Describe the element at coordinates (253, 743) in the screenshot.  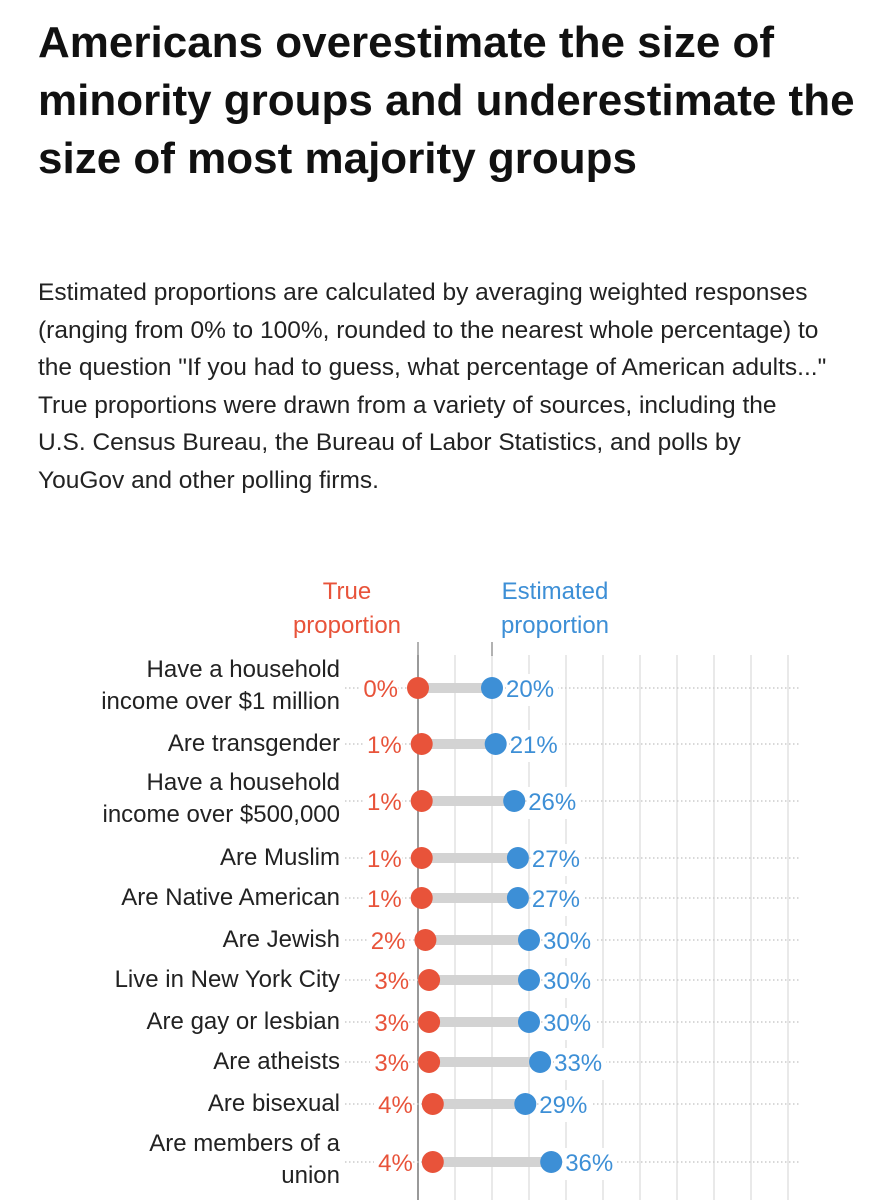
I see `category-label: Are transgender` at that location.